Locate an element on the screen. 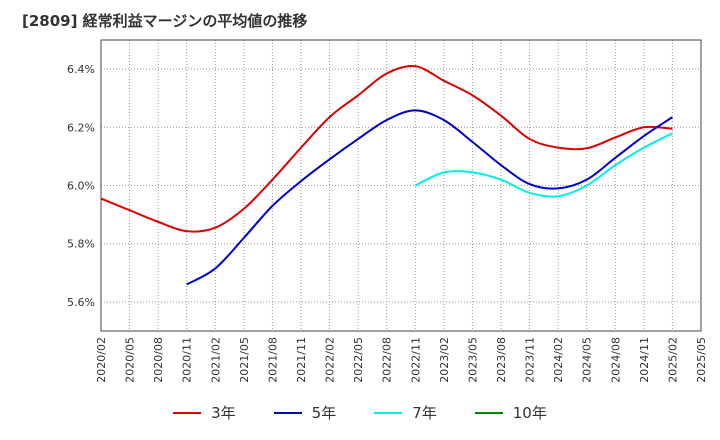  x-tick-label: 2021/05 is located at coordinates (244, 360).